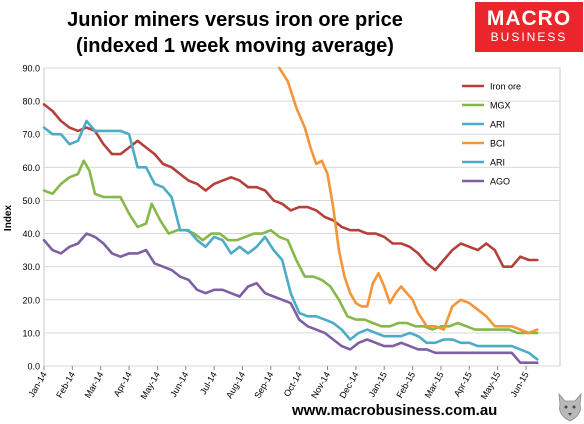 The image size is (584, 424). What do you see at coordinates (65, 385) in the screenshot?
I see `x-tick-label: Feb-14` at bounding box center [65, 385].